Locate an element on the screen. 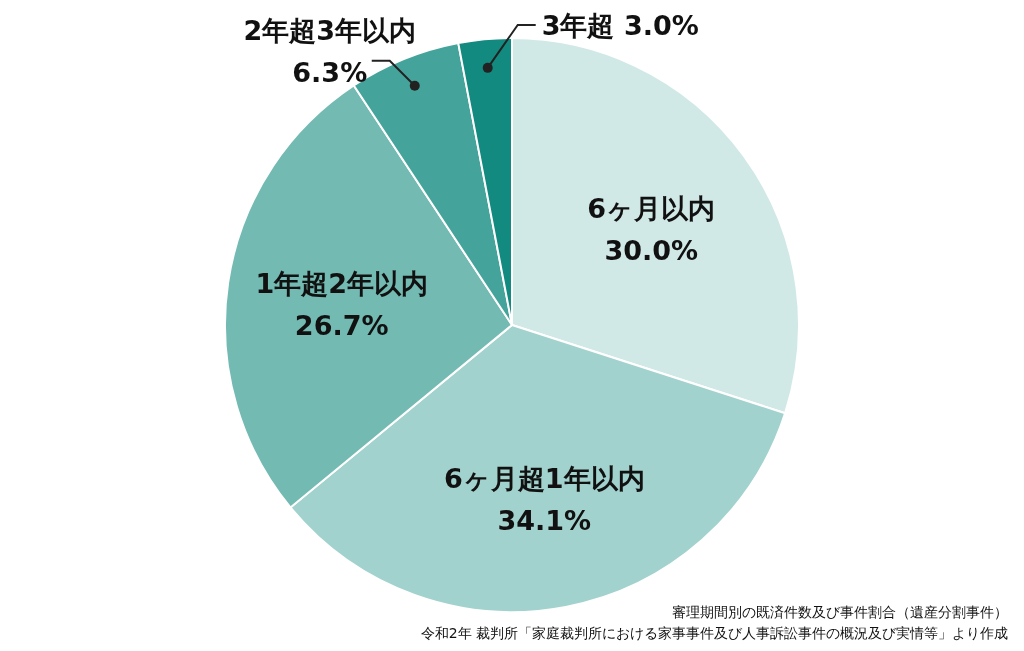 The image size is (1024, 651). data-label: 34.1% is located at coordinates (544, 521).